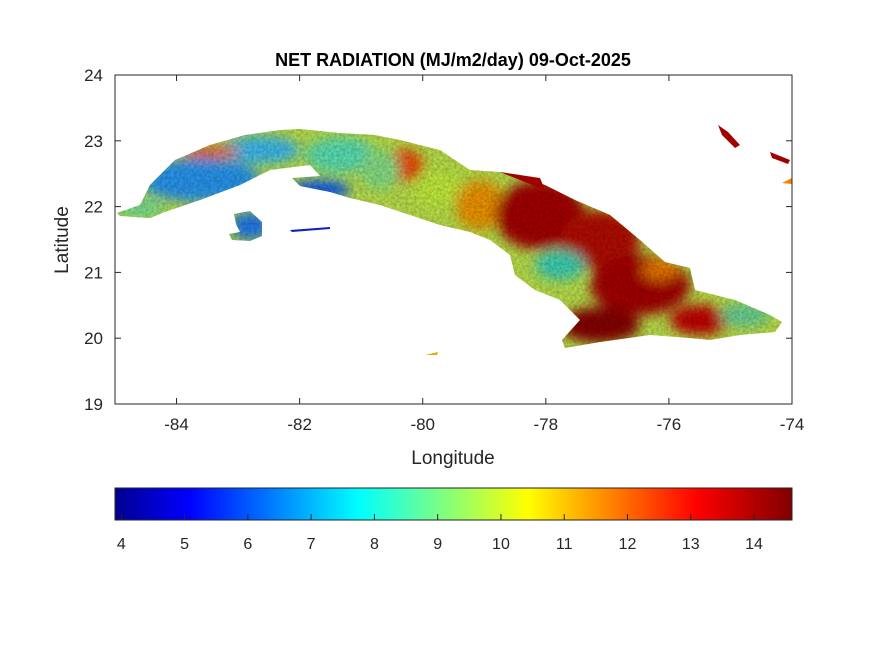 The width and height of the screenshot is (875, 656). What do you see at coordinates (546, 424) in the screenshot?
I see `x-tick-label: -78` at bounding box center [546, 424].